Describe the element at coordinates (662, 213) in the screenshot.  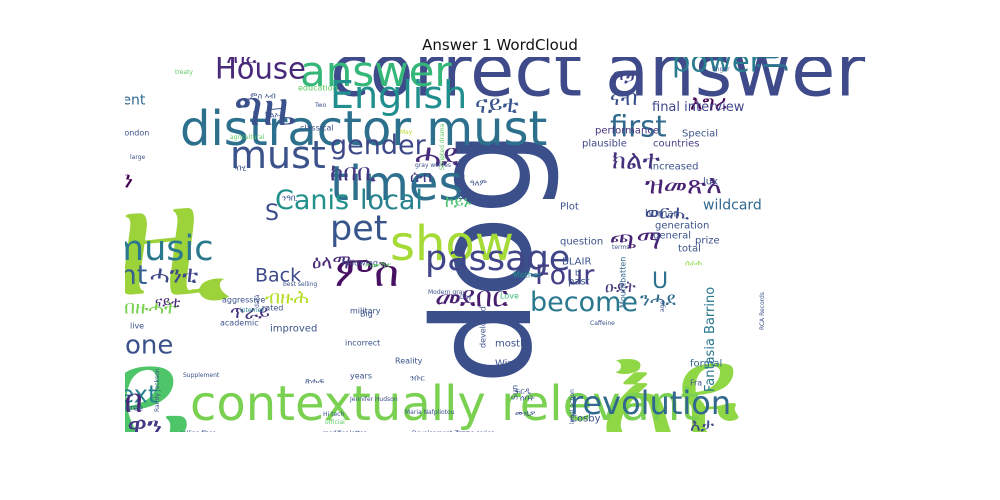
I see `word-82: human` at that location.